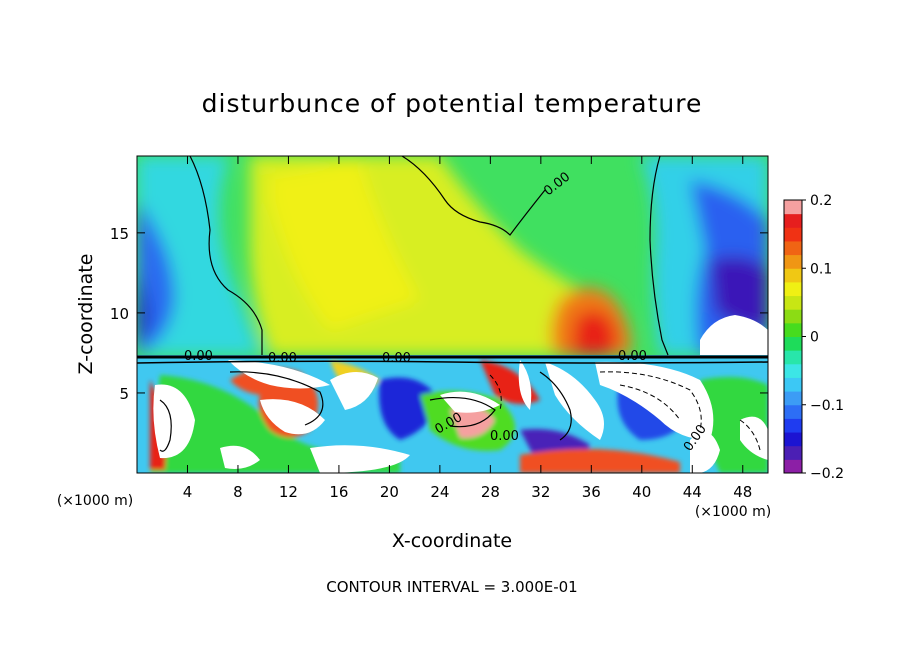 This screenshot has width=904, height=654. Describe the element at coordinates (452, 541) in the screenshot. I see `x-axis-label: X-coordinate` at that location.